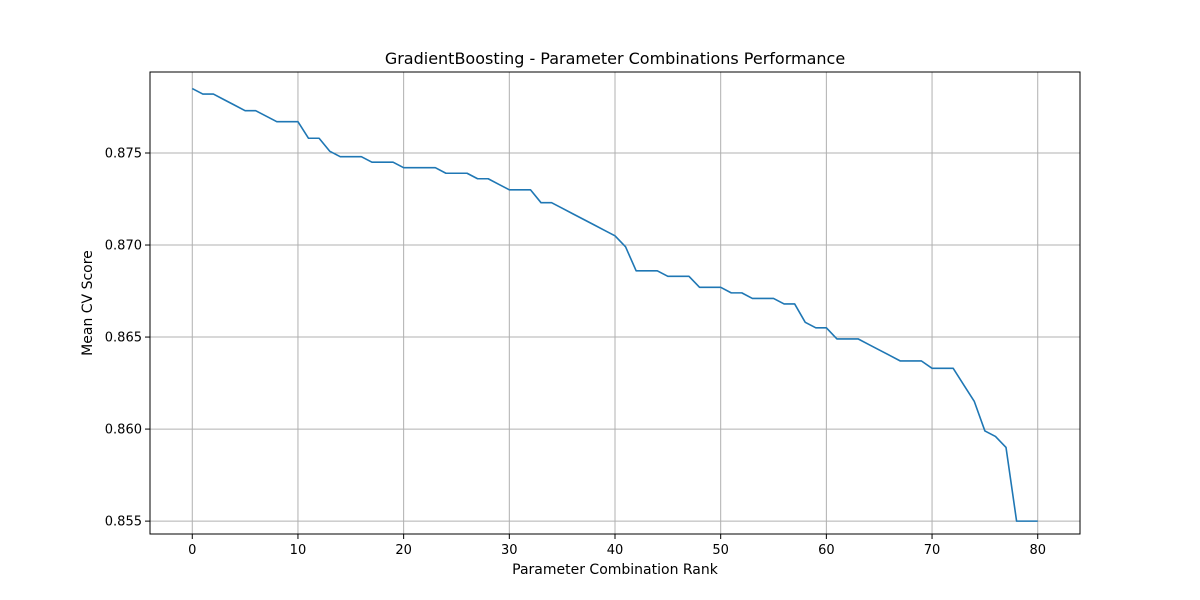 This screenshot has height=600, width=1200. I want to click on x-tick-label: 20, so click(403, 550).